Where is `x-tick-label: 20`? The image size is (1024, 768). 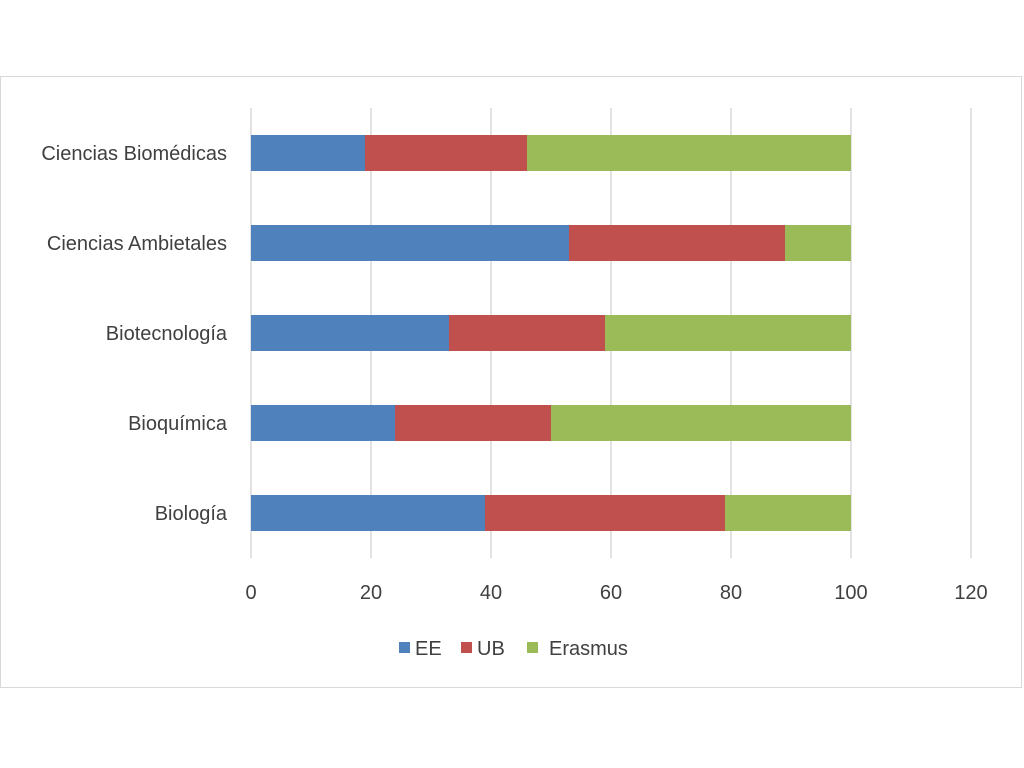 x-tick-label: 20 is located at coordinates (371, 593).